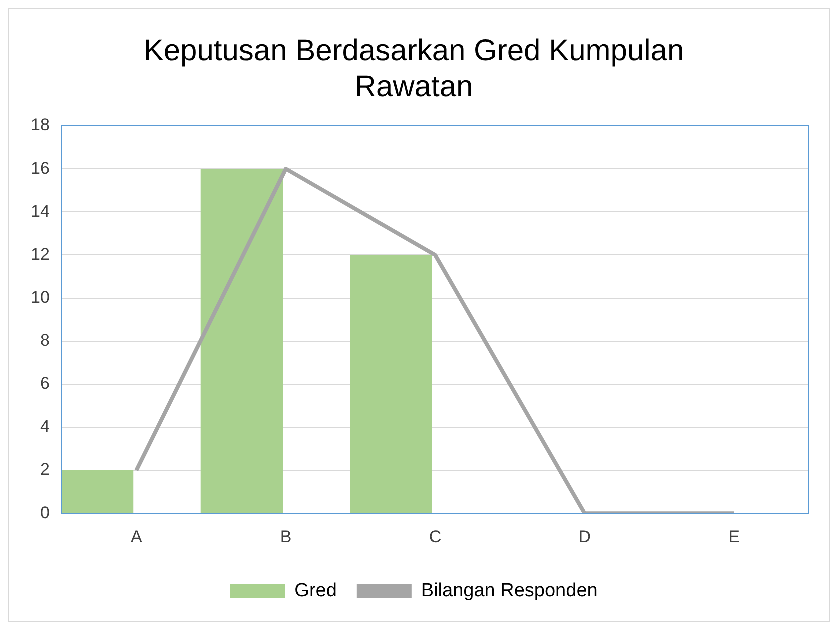 Image resolution: width=839 pixels, height=632 pixels. Describe the element at coordinates (45, 384) in the screenshot. I see `y-tick-label: 6` at that location.